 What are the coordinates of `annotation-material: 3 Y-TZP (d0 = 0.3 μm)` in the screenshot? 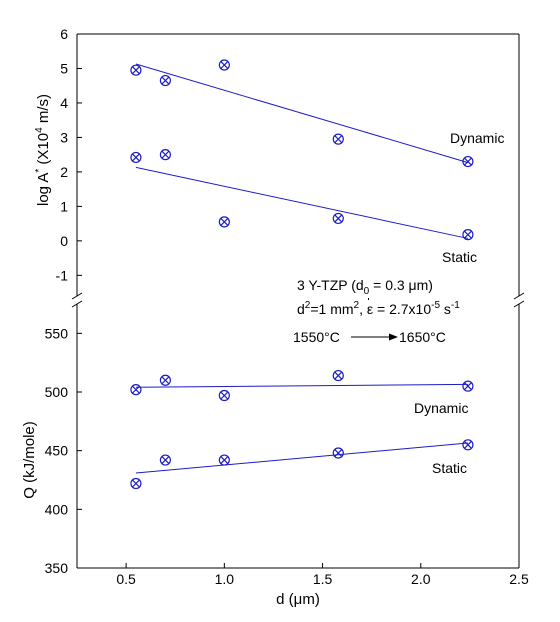 It's located at (365, 287).